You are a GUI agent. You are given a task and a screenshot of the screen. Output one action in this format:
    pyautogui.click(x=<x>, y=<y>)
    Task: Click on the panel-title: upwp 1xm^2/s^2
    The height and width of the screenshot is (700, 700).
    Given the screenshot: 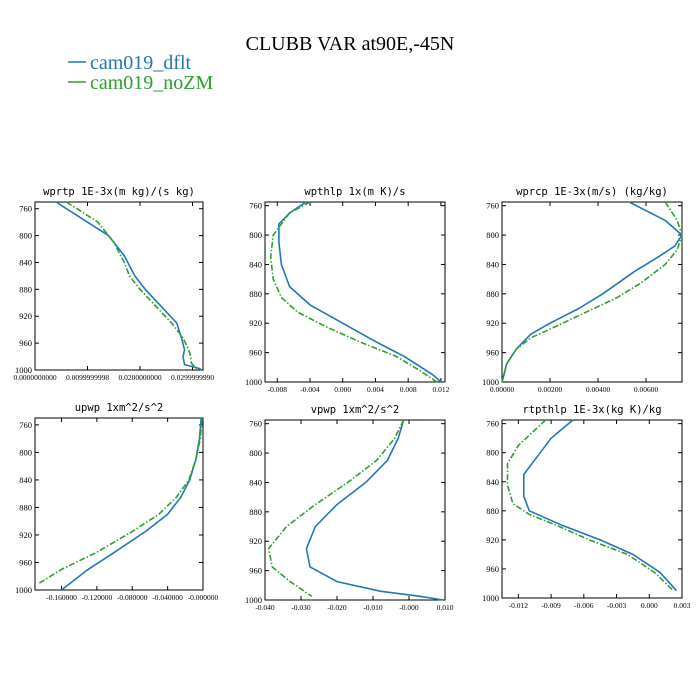 What is the action you would take?
    pyautogui.click(x=119, y=408)
    